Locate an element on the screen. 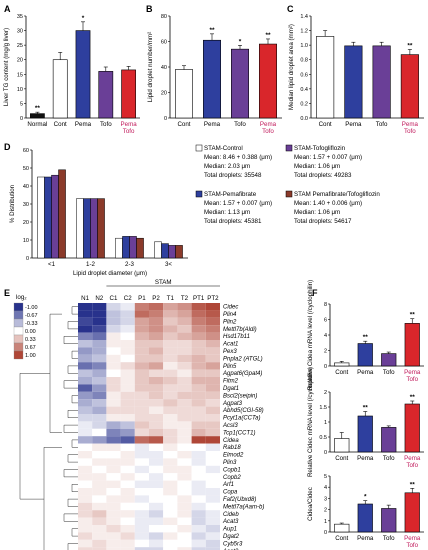  significance-mark: * is located at coordinates (240, 41).